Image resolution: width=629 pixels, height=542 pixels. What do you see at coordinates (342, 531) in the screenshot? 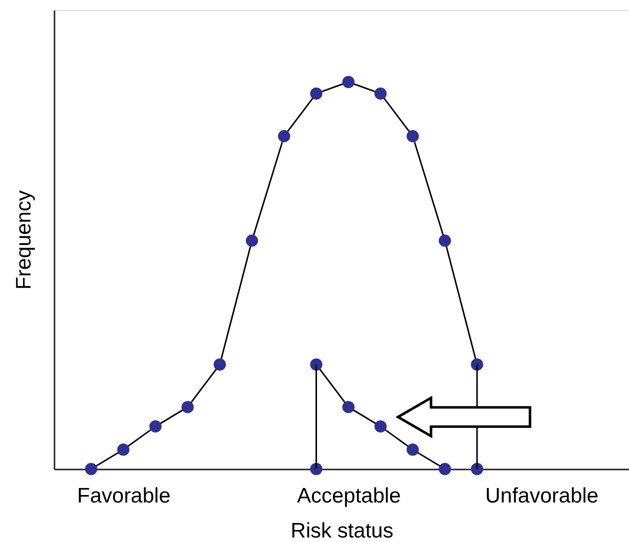
I see `x-axis-title: Risk status` at bounding box center [342, 531].